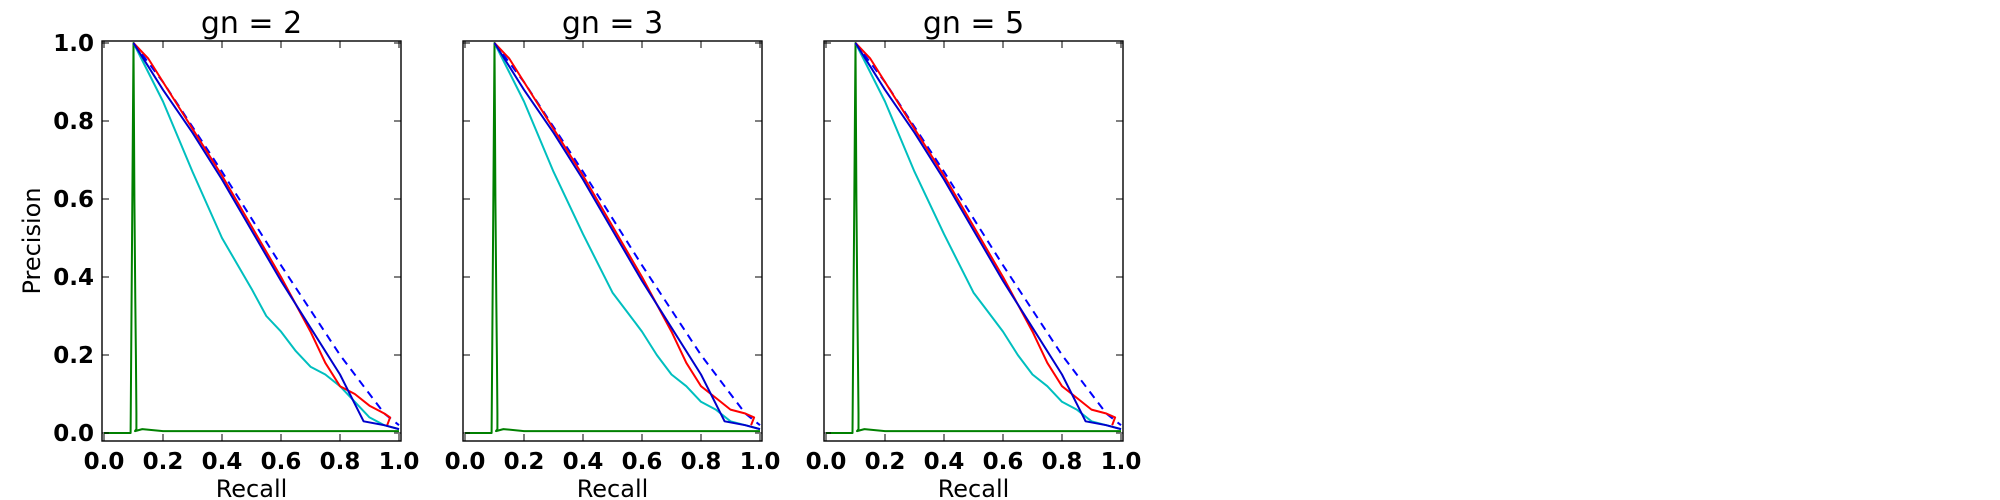 This screenshot has width=2000, height=500. Describe the element at coordinates (73, 278) in the screenshot. I see `y-tick-label: 0.4` at that location.